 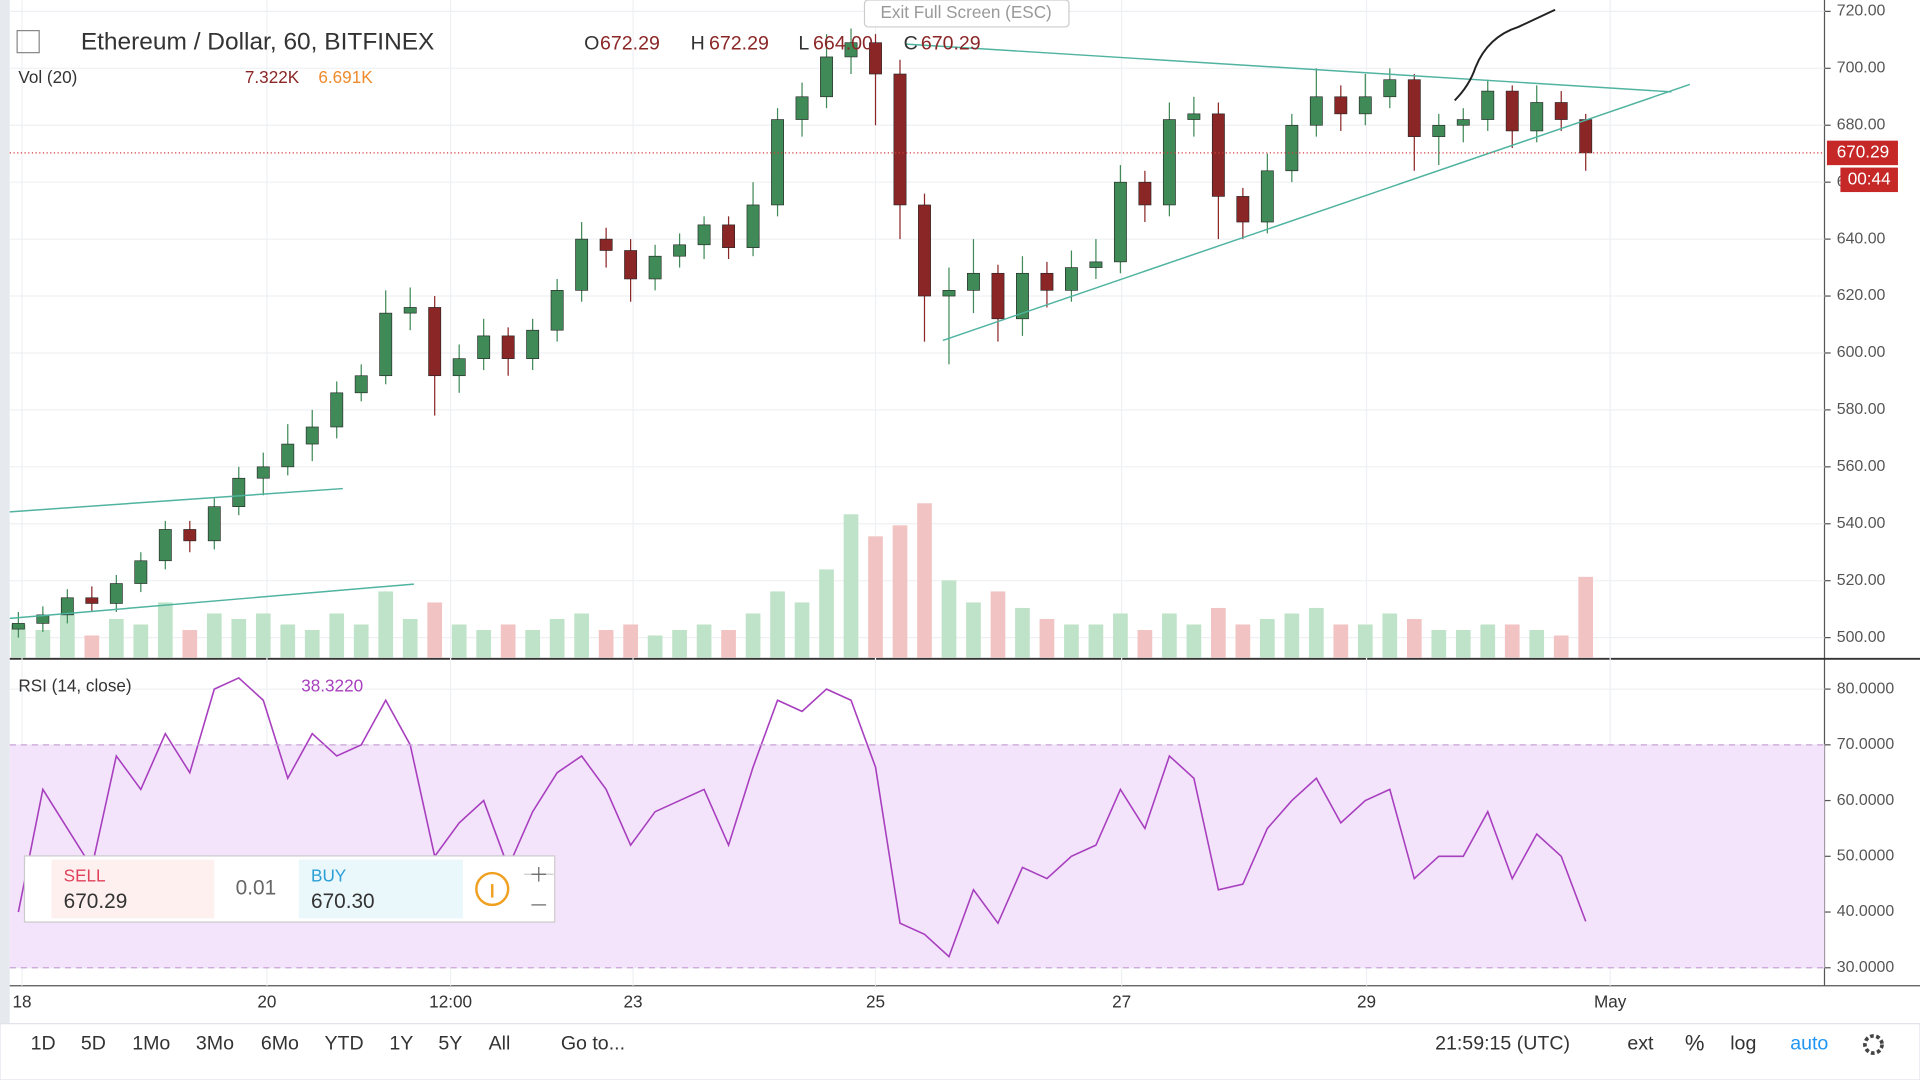 What do you see at coordinates (1866, 744) in the screenshot?
I see `rsi-tick-label: 70.0000` at bounding box center [1866, 744].